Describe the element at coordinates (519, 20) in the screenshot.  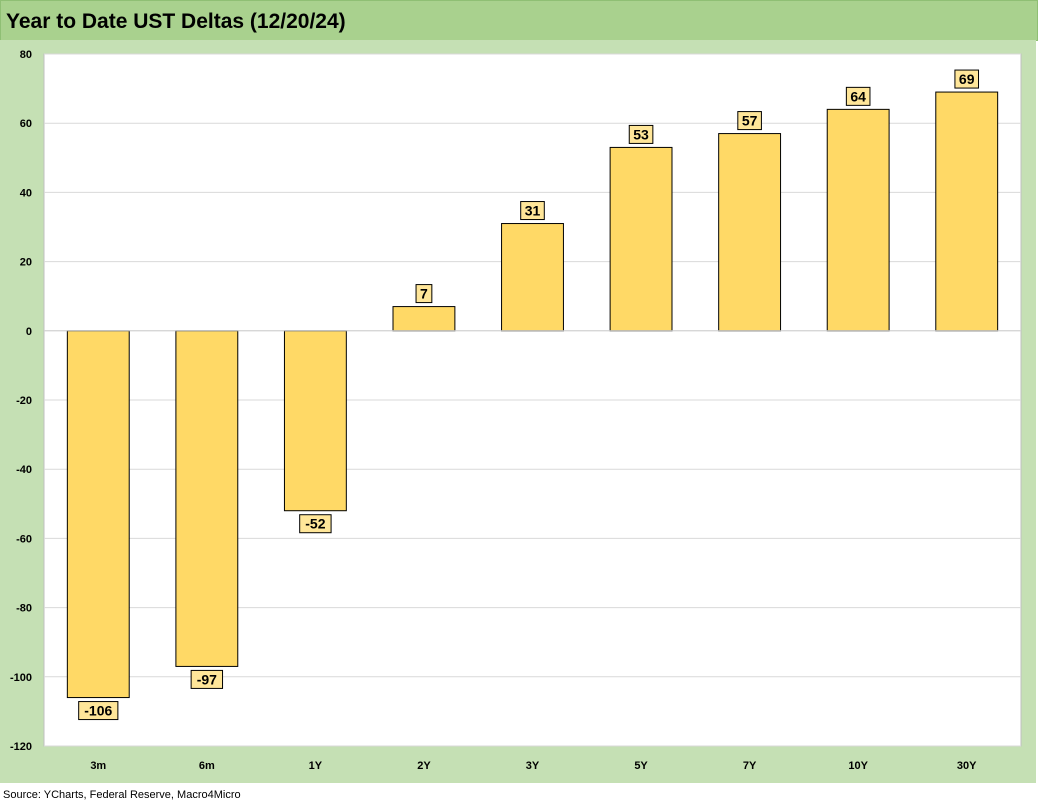
I see `title-bar: Year to Date UST Deltas (12/20/24)` at that location.